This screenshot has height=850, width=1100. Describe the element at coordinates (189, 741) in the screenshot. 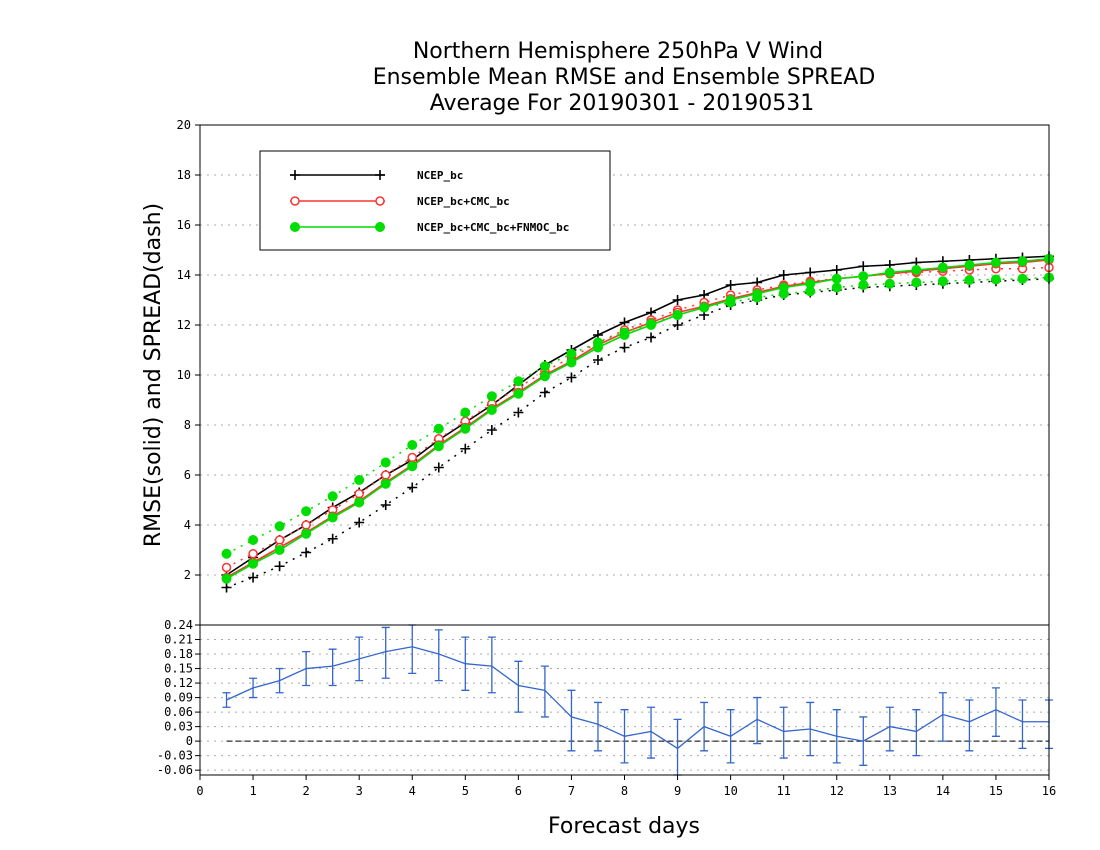

I see `bottom-y-tick-label: 0` at that location.